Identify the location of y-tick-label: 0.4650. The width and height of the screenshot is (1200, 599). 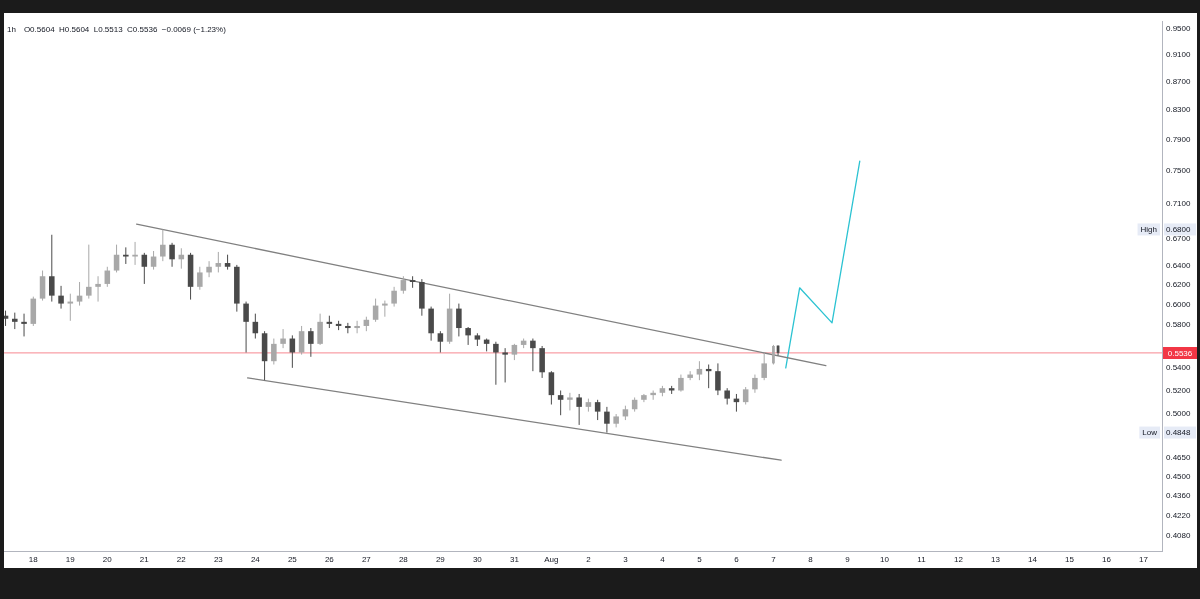
(1179, 457).